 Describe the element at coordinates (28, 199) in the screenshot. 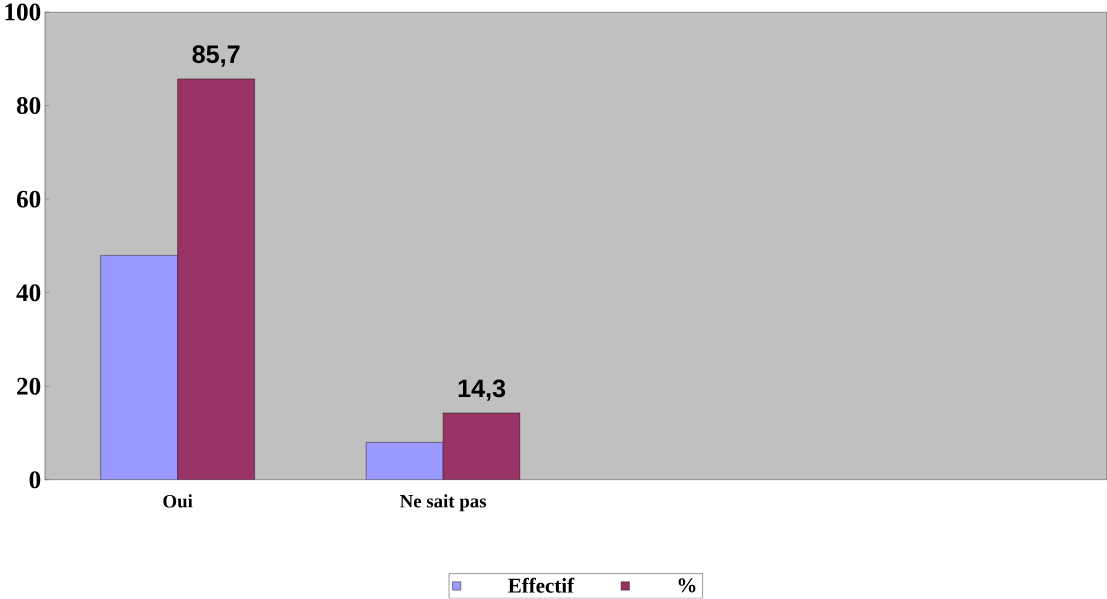

I see `y-tick-label: 60` at that location.